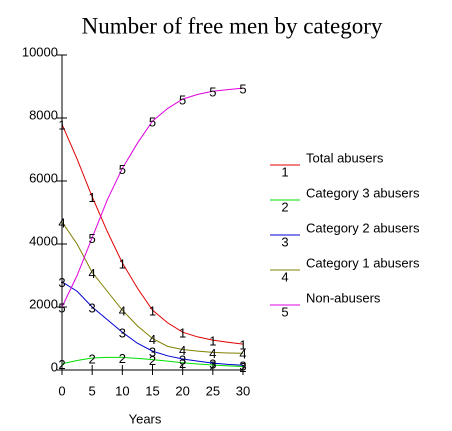  I want to click on legend-label: Category 2 abusers, so click(363, 227).